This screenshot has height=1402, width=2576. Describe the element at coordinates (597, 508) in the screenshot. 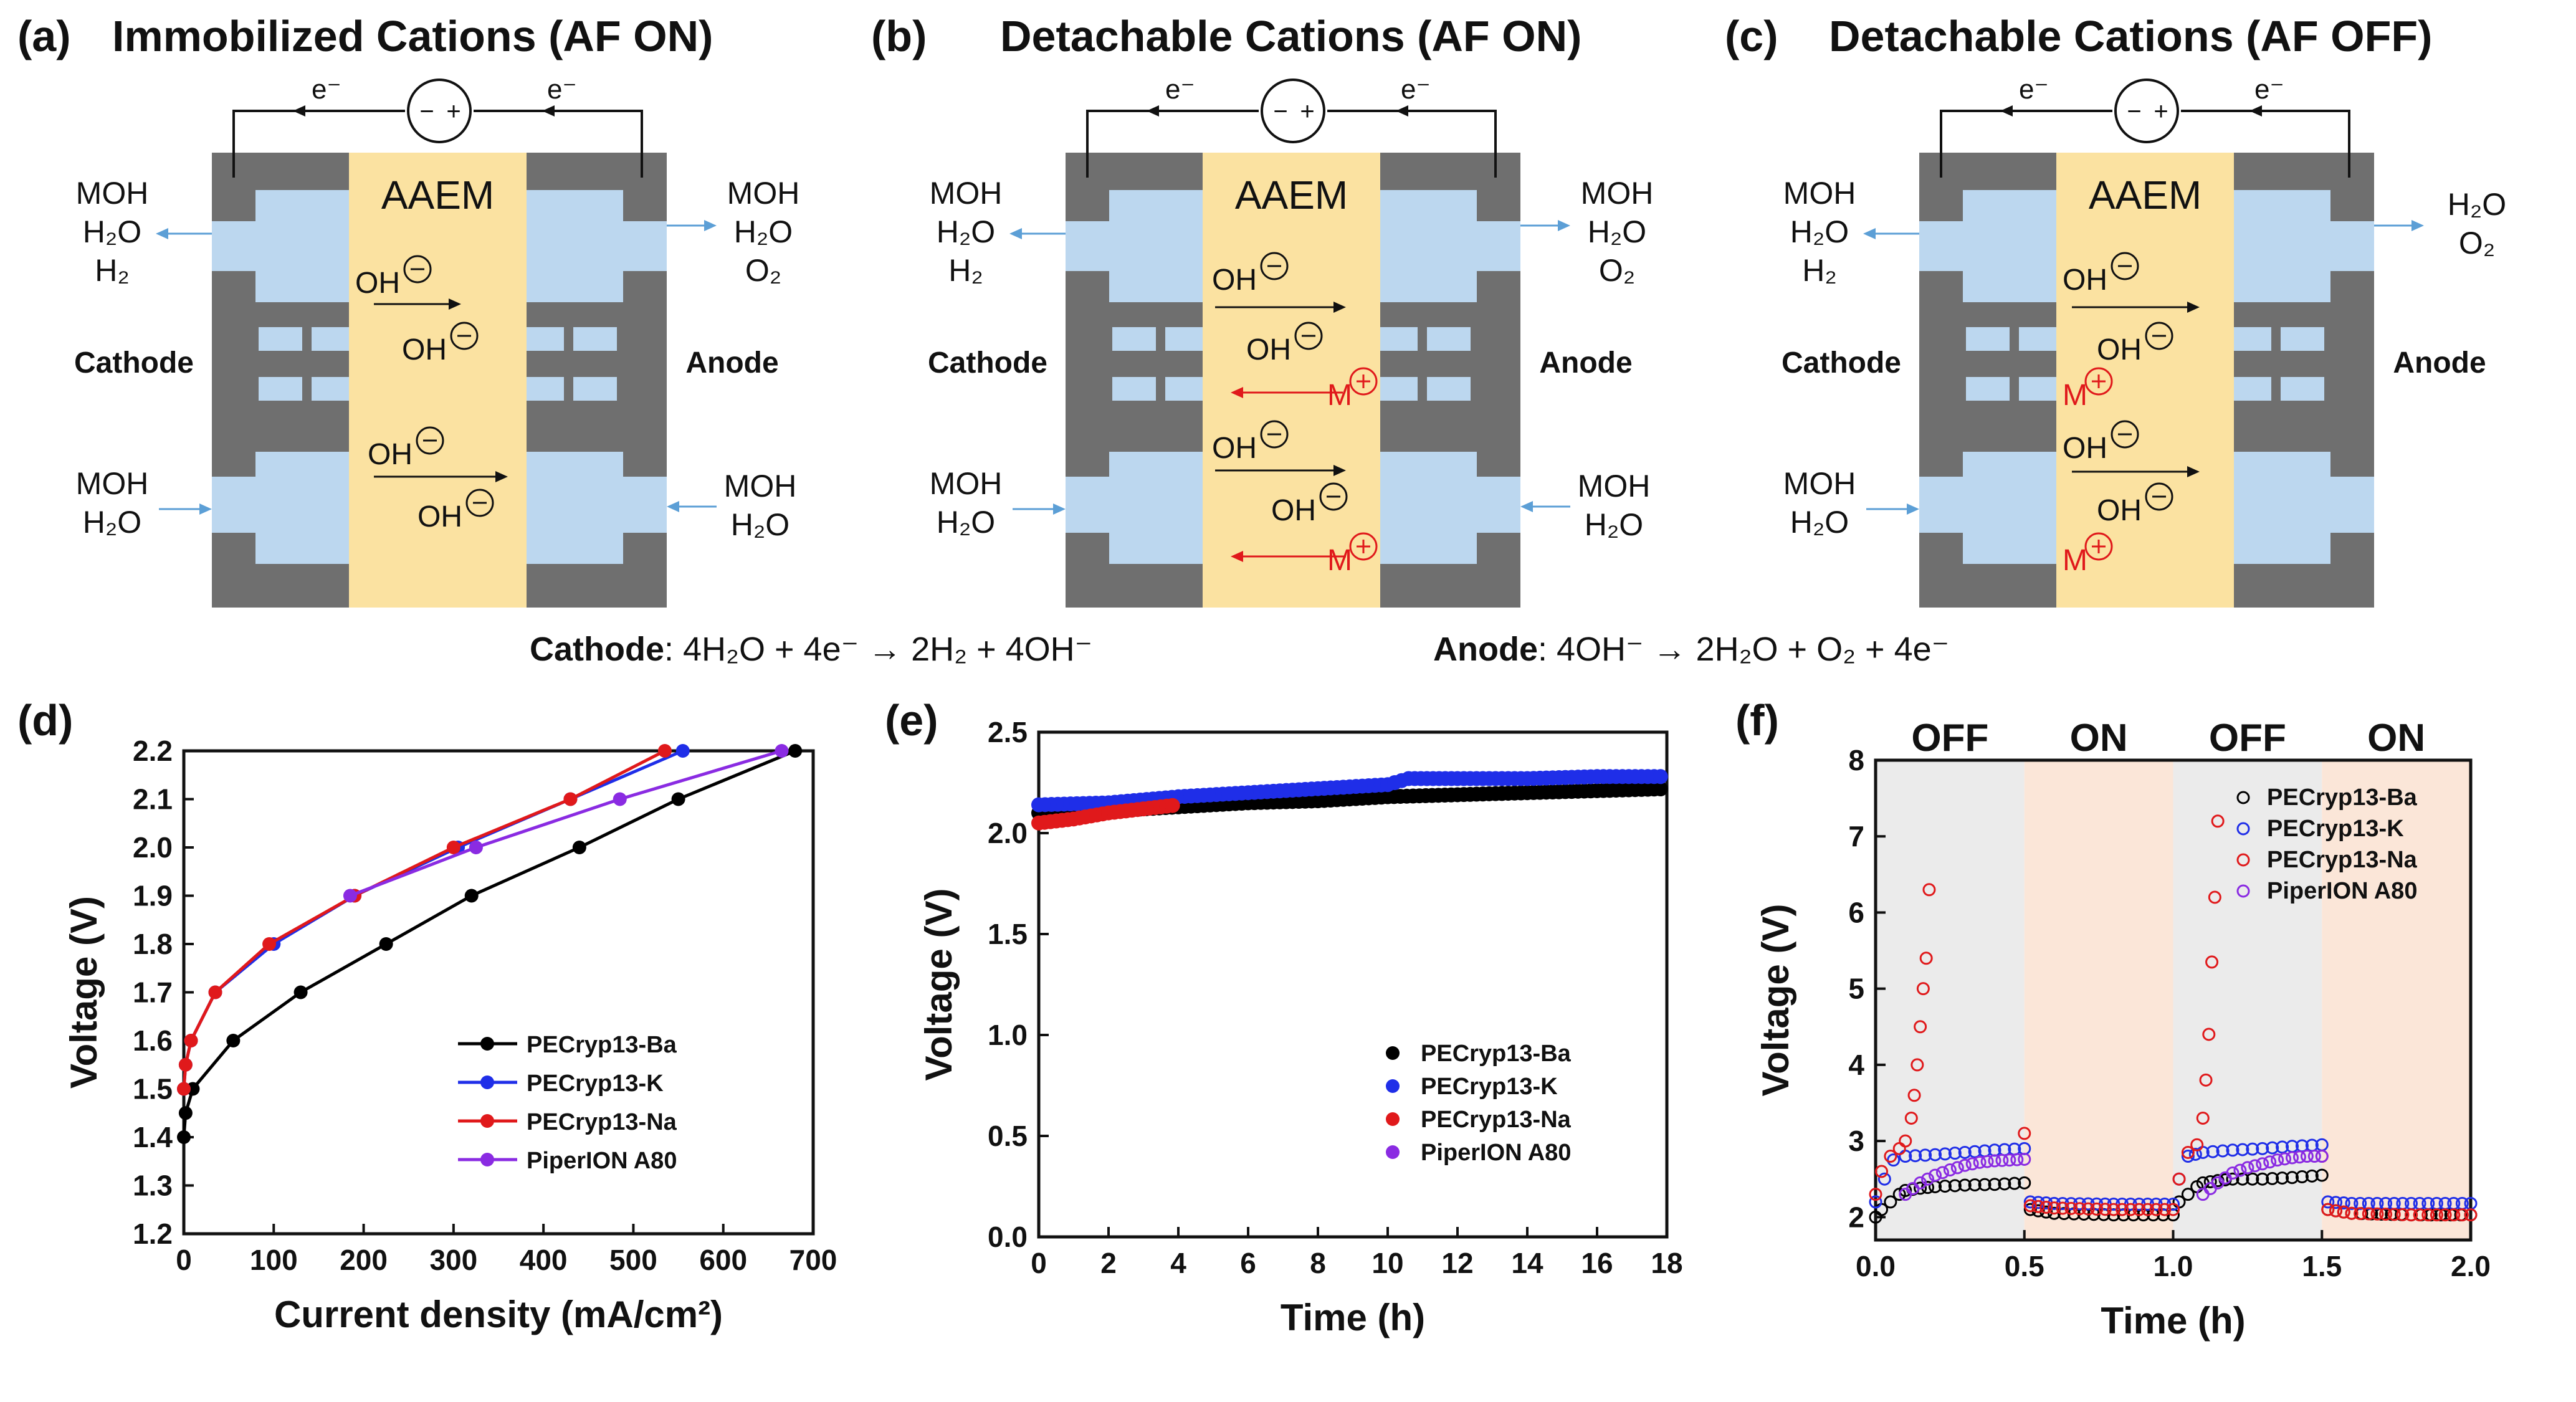

I see `anode-inlet-channel` at that location.